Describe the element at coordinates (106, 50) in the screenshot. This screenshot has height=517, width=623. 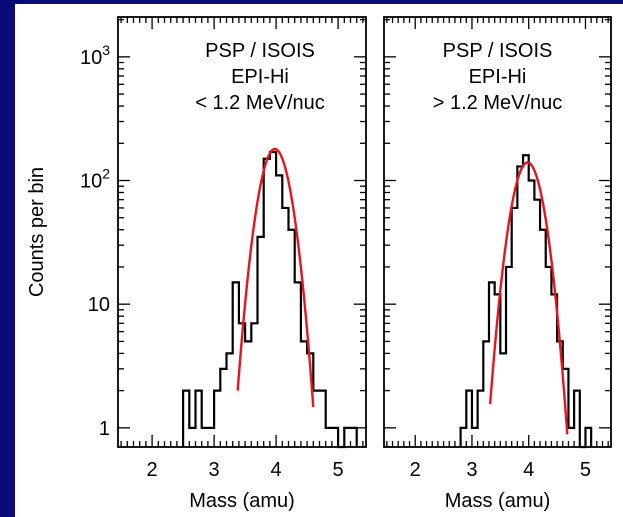
I see `y-tick-exponent: 3` at that location.